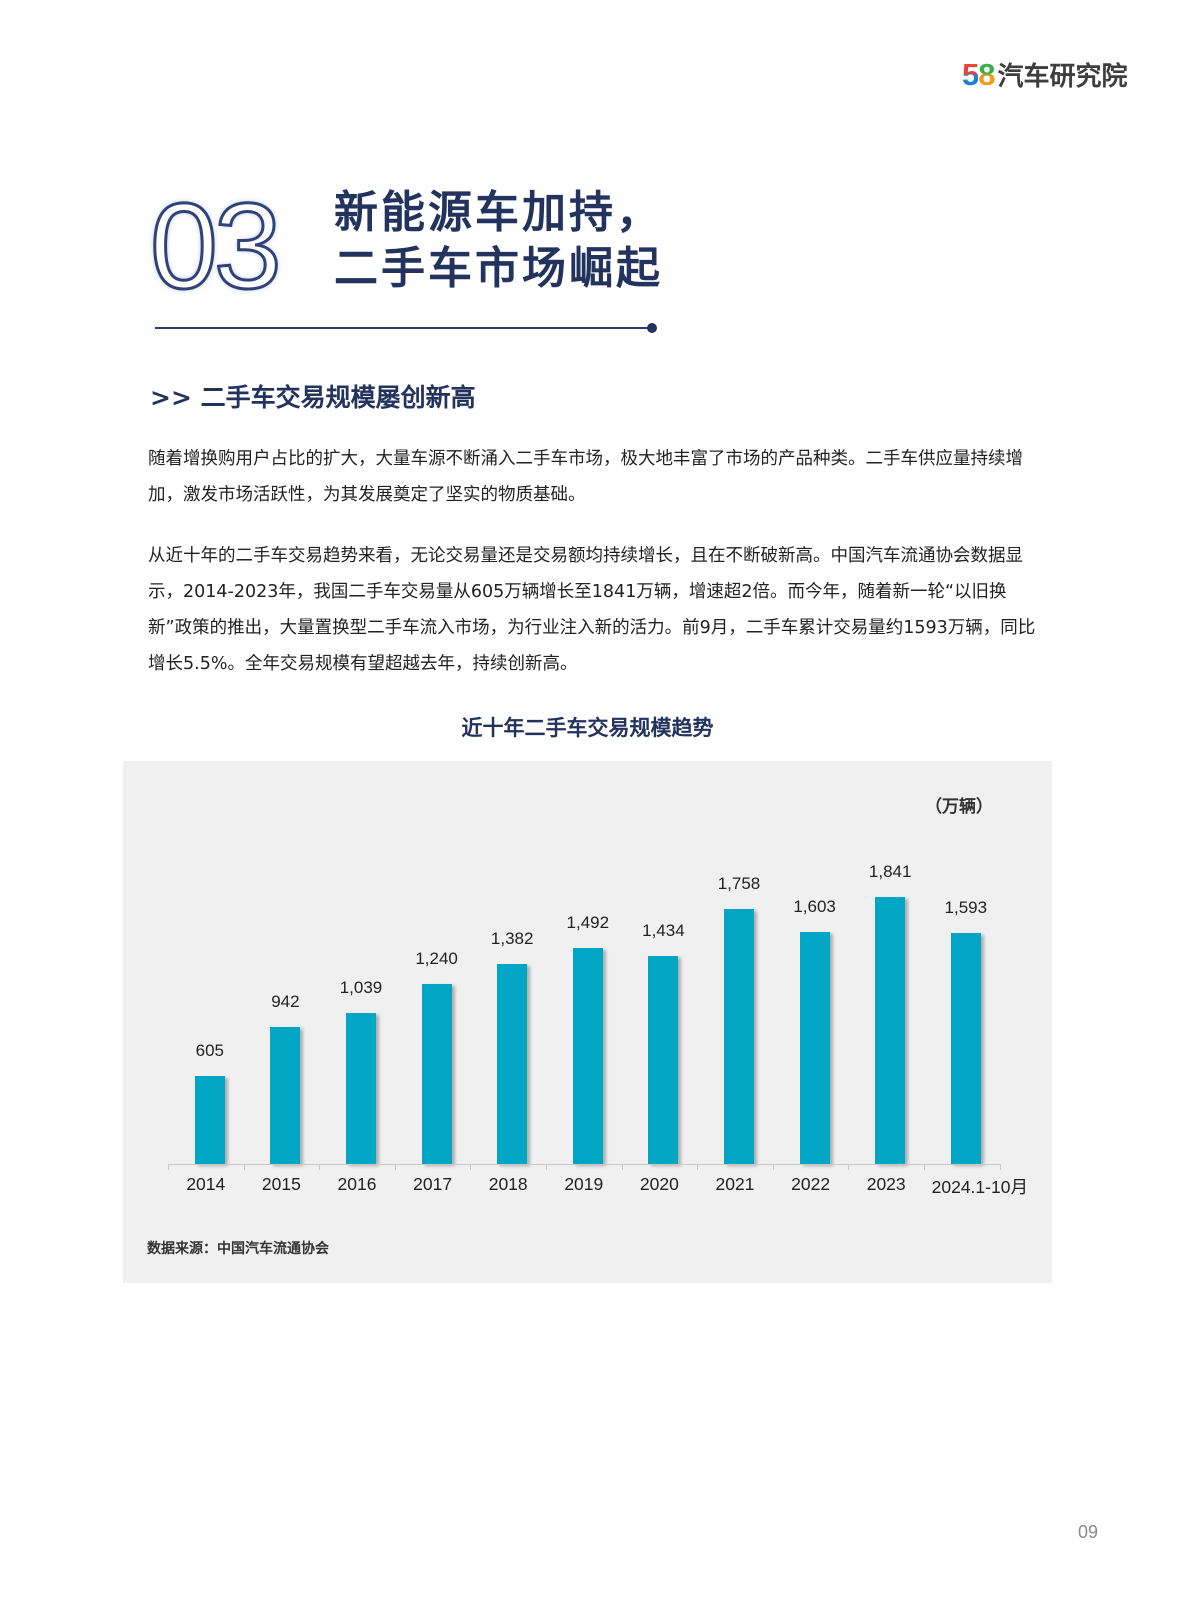 The image size is (1200, 1612). I want to click on section-heading: >> 二手车交易规模屡创新高, so click(313, 397).